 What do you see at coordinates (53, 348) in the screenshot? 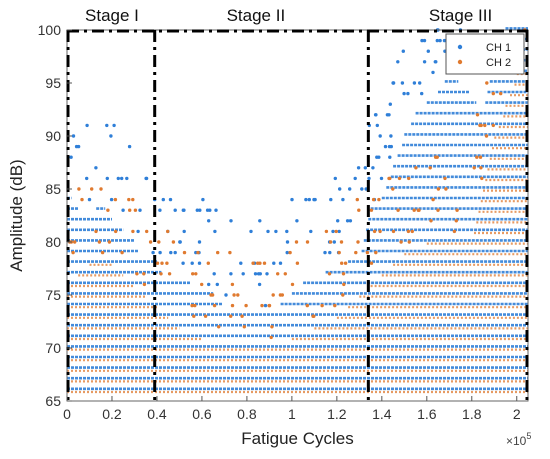
I see `y-tick-label: 70` at bounding box center [53, 348].